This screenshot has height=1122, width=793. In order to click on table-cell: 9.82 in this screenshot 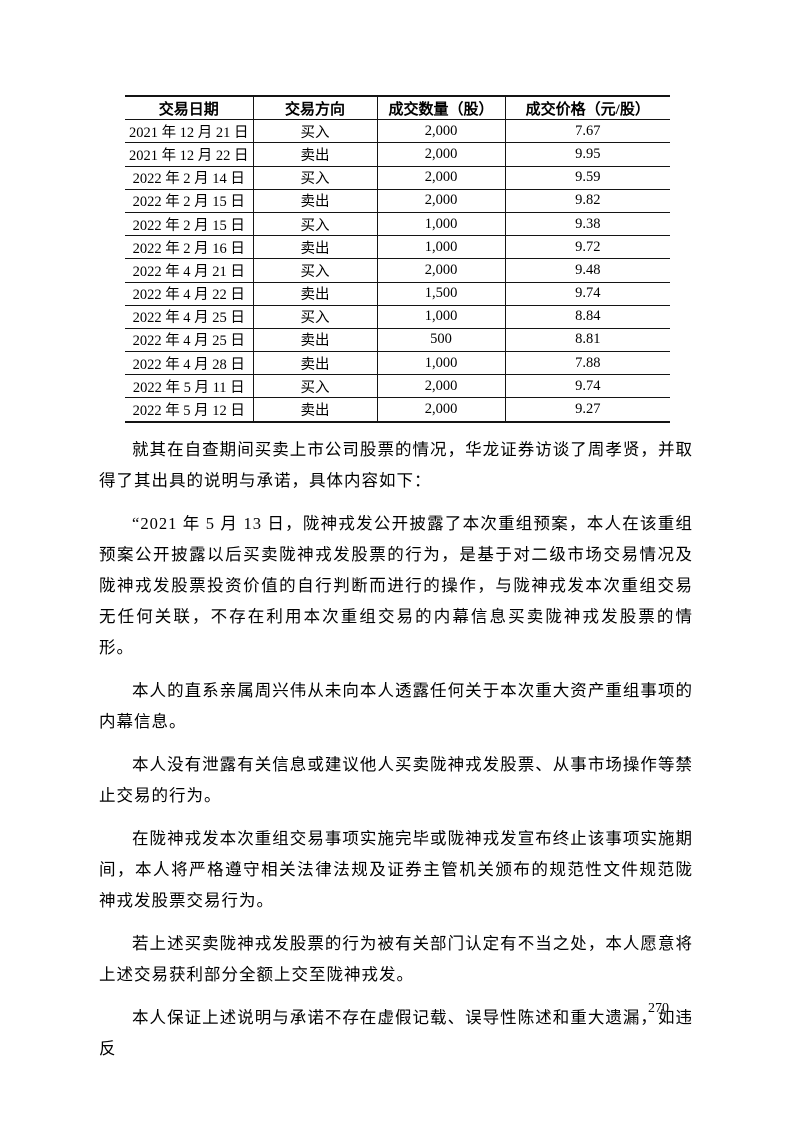, I will do `click(587, 201)`.